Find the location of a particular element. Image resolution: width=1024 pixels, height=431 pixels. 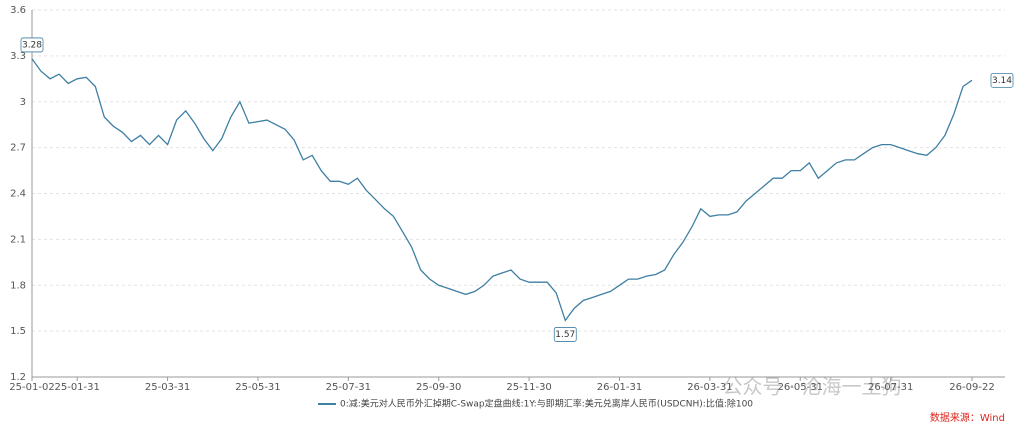

y-tick-label: 3.6 is located at coordinates (18, 10).